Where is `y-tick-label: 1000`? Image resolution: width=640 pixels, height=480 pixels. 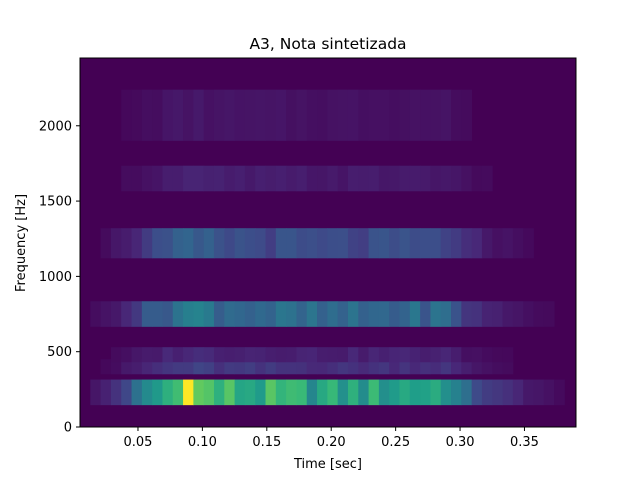
y-tick-label: 1000 is located at coordinates (55, 277).